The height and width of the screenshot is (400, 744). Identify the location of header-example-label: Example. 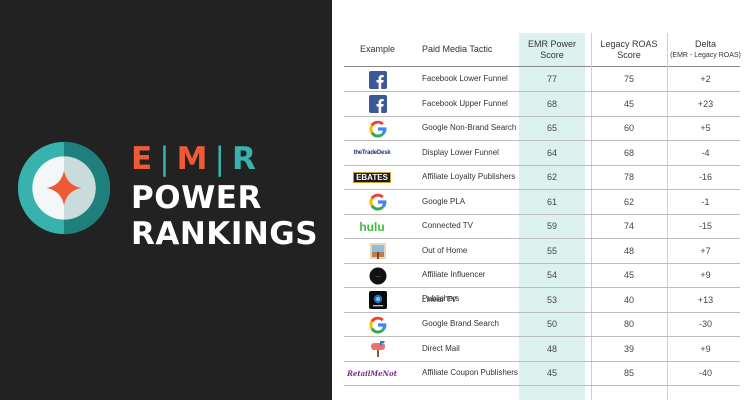
(378, 49).